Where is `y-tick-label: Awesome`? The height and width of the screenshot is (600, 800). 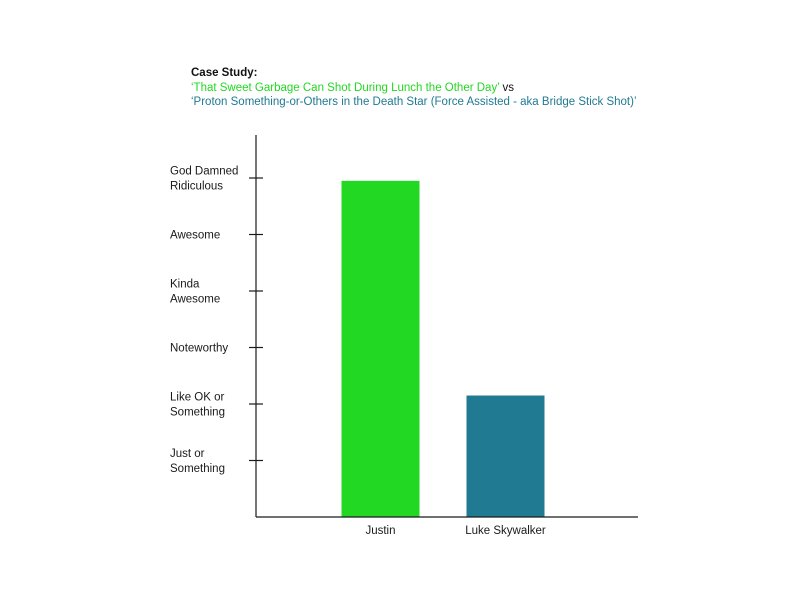
y-tick-label: Awesome is located at coordinates (195, 236).